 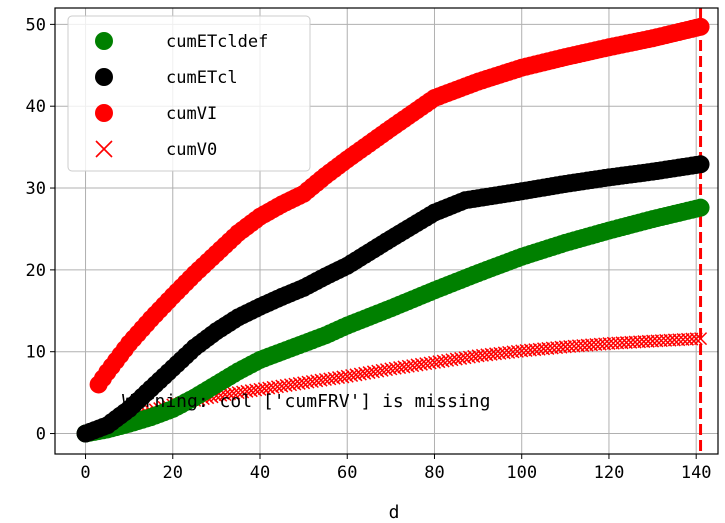 What do you see at coordinates (36, 189) in the screenshot?
I see `y-tick-label: 30` at bounding box center [36, 189].